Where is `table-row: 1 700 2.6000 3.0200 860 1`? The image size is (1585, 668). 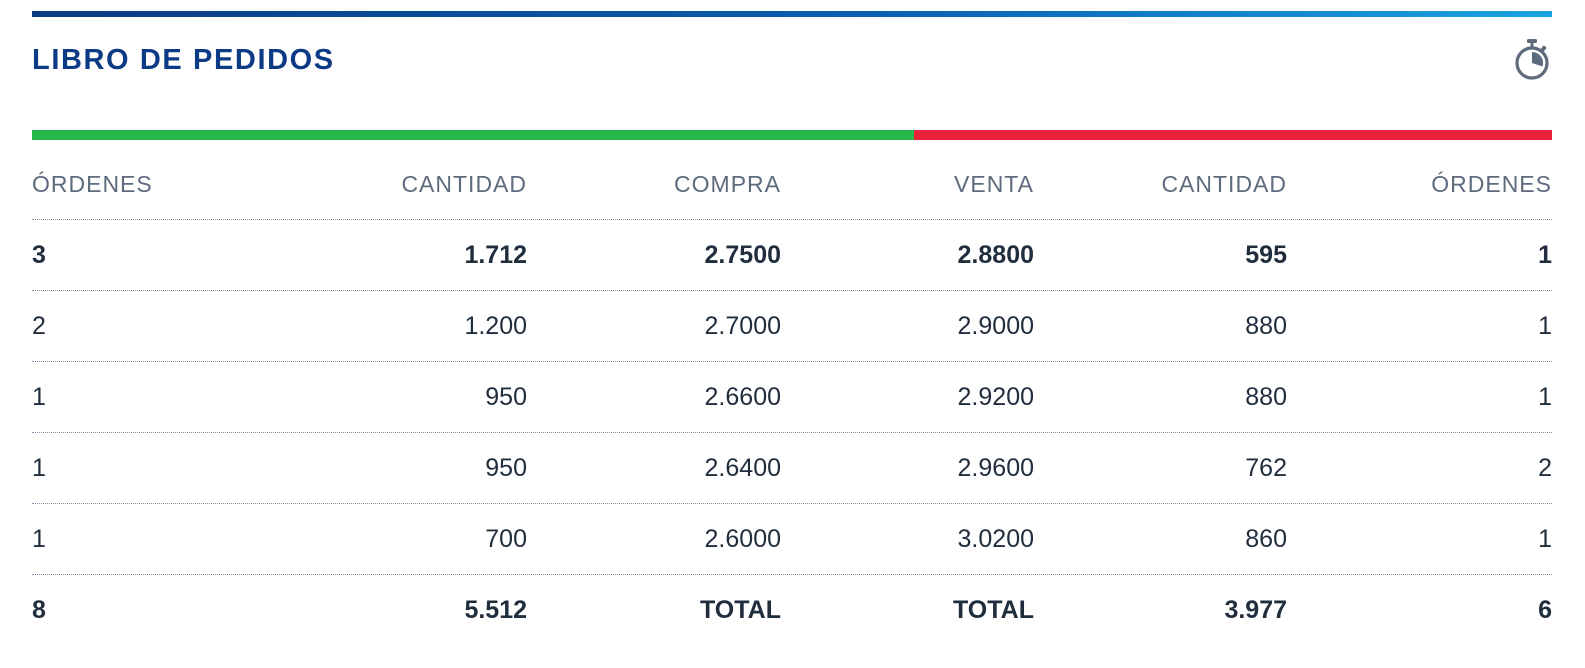 table-row: 1 700 2.6000 3.0200 860 1 is located at coordinates (792, 539).